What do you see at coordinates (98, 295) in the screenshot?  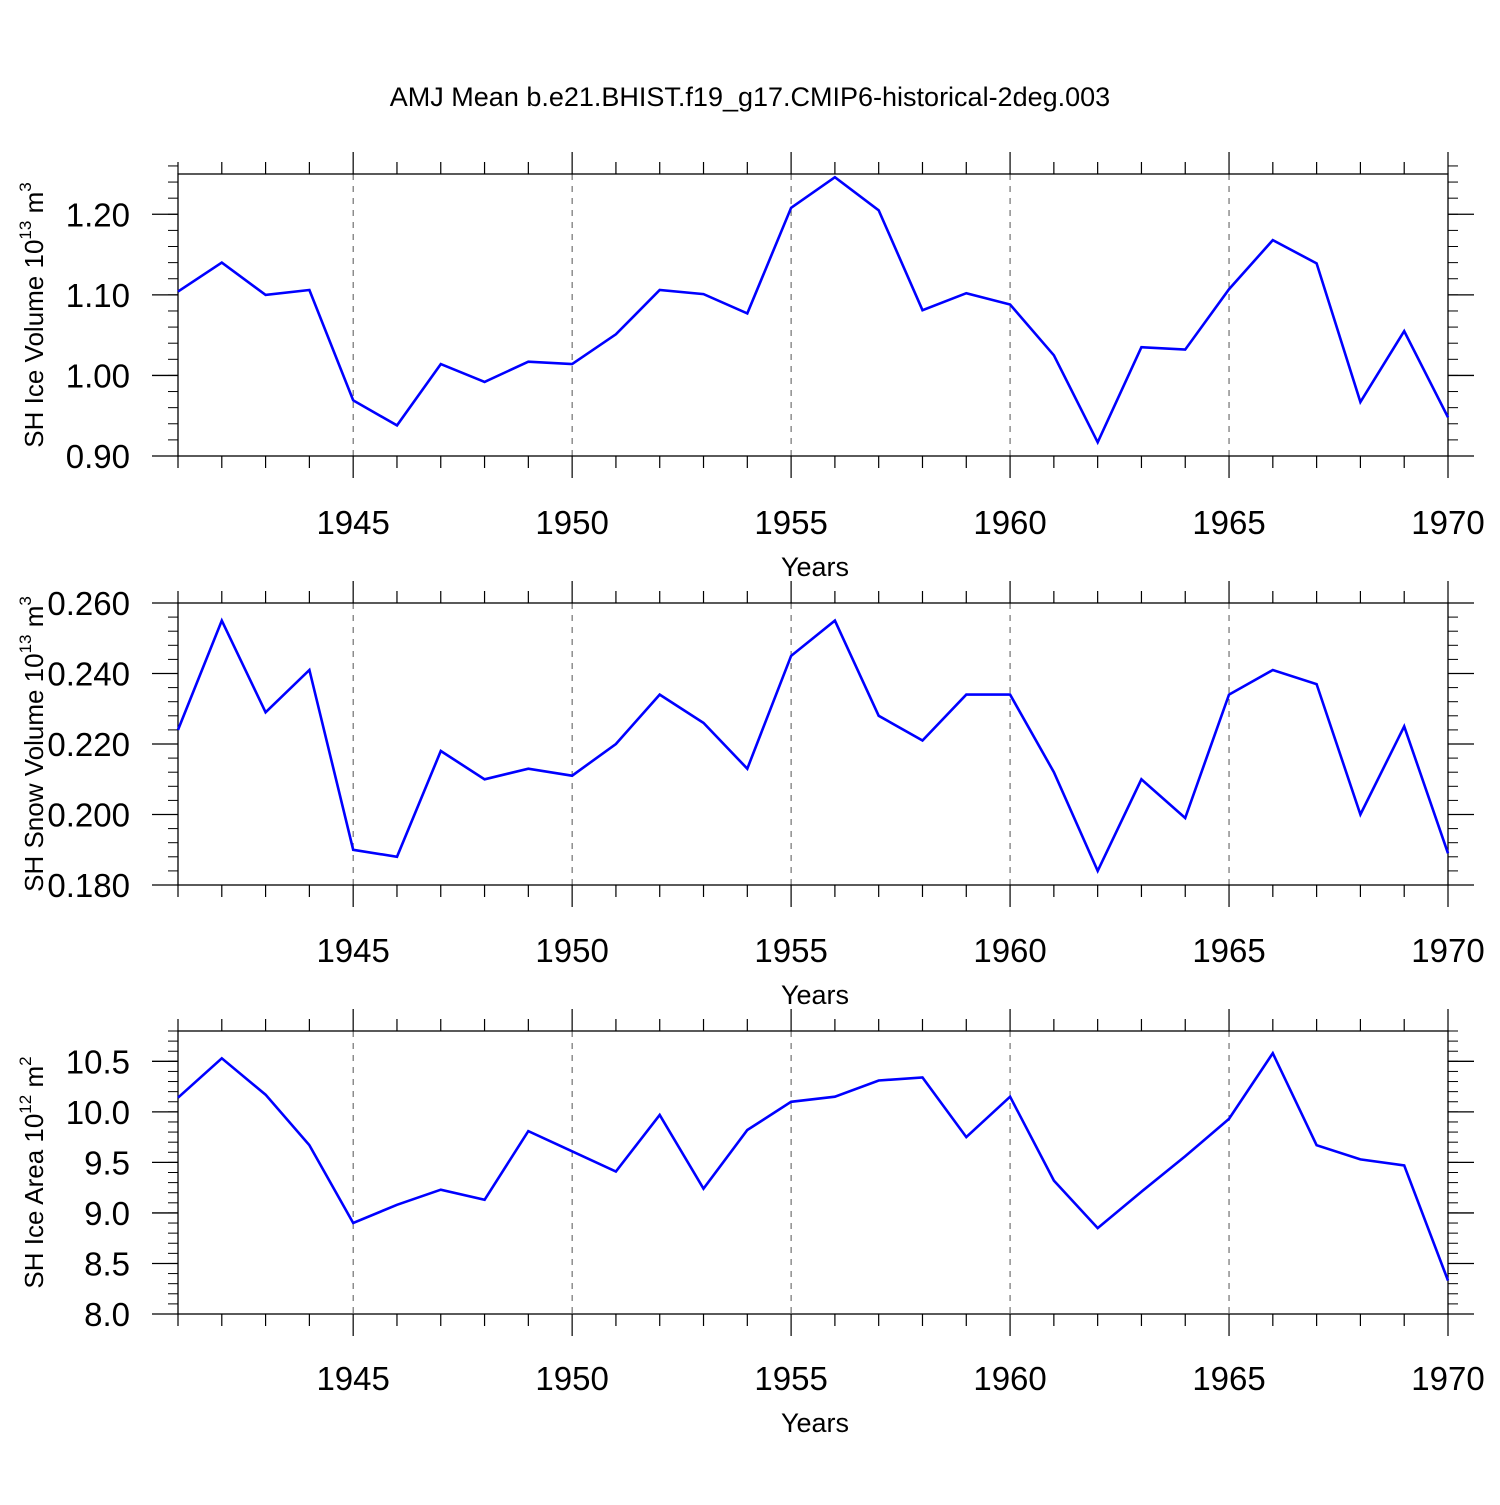 I see `y-tick-label: 1.10` at bounding box center [98, 295].